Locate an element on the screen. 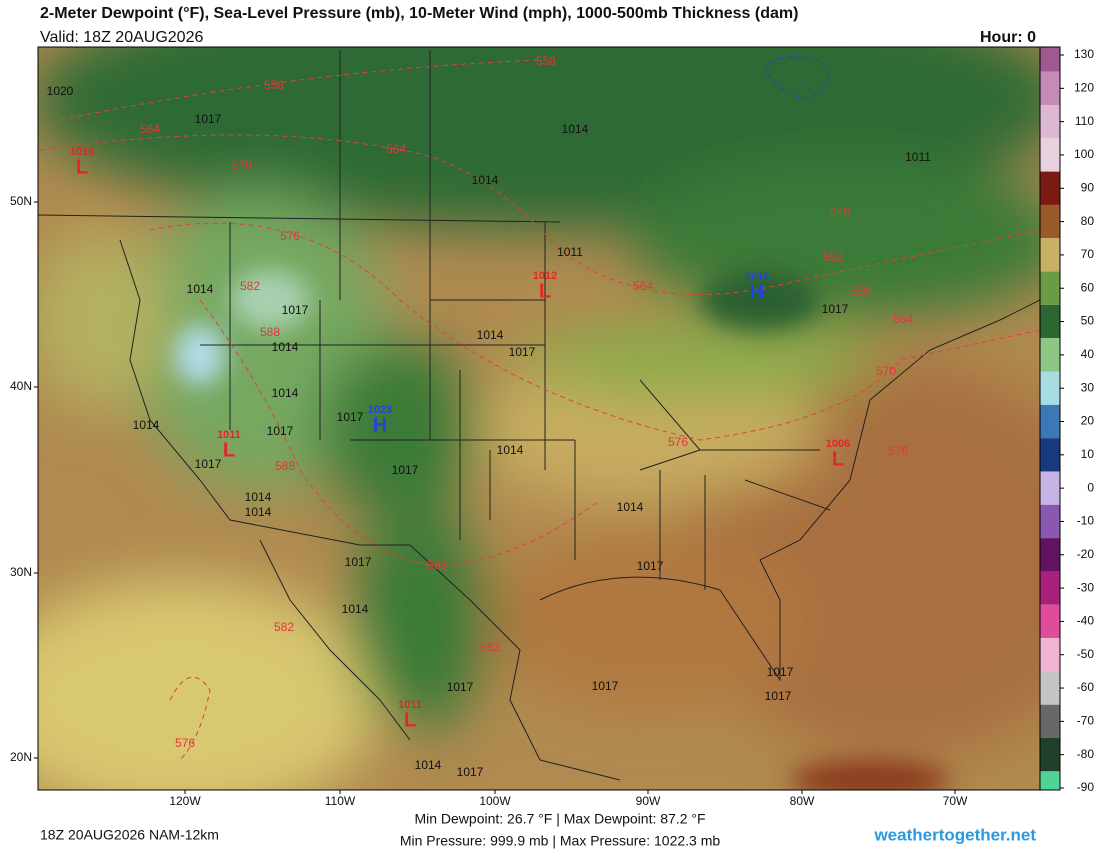 This screenshot has width=1100, height=850. colorbar-label: -40 is located at coordinates (1086, 621).